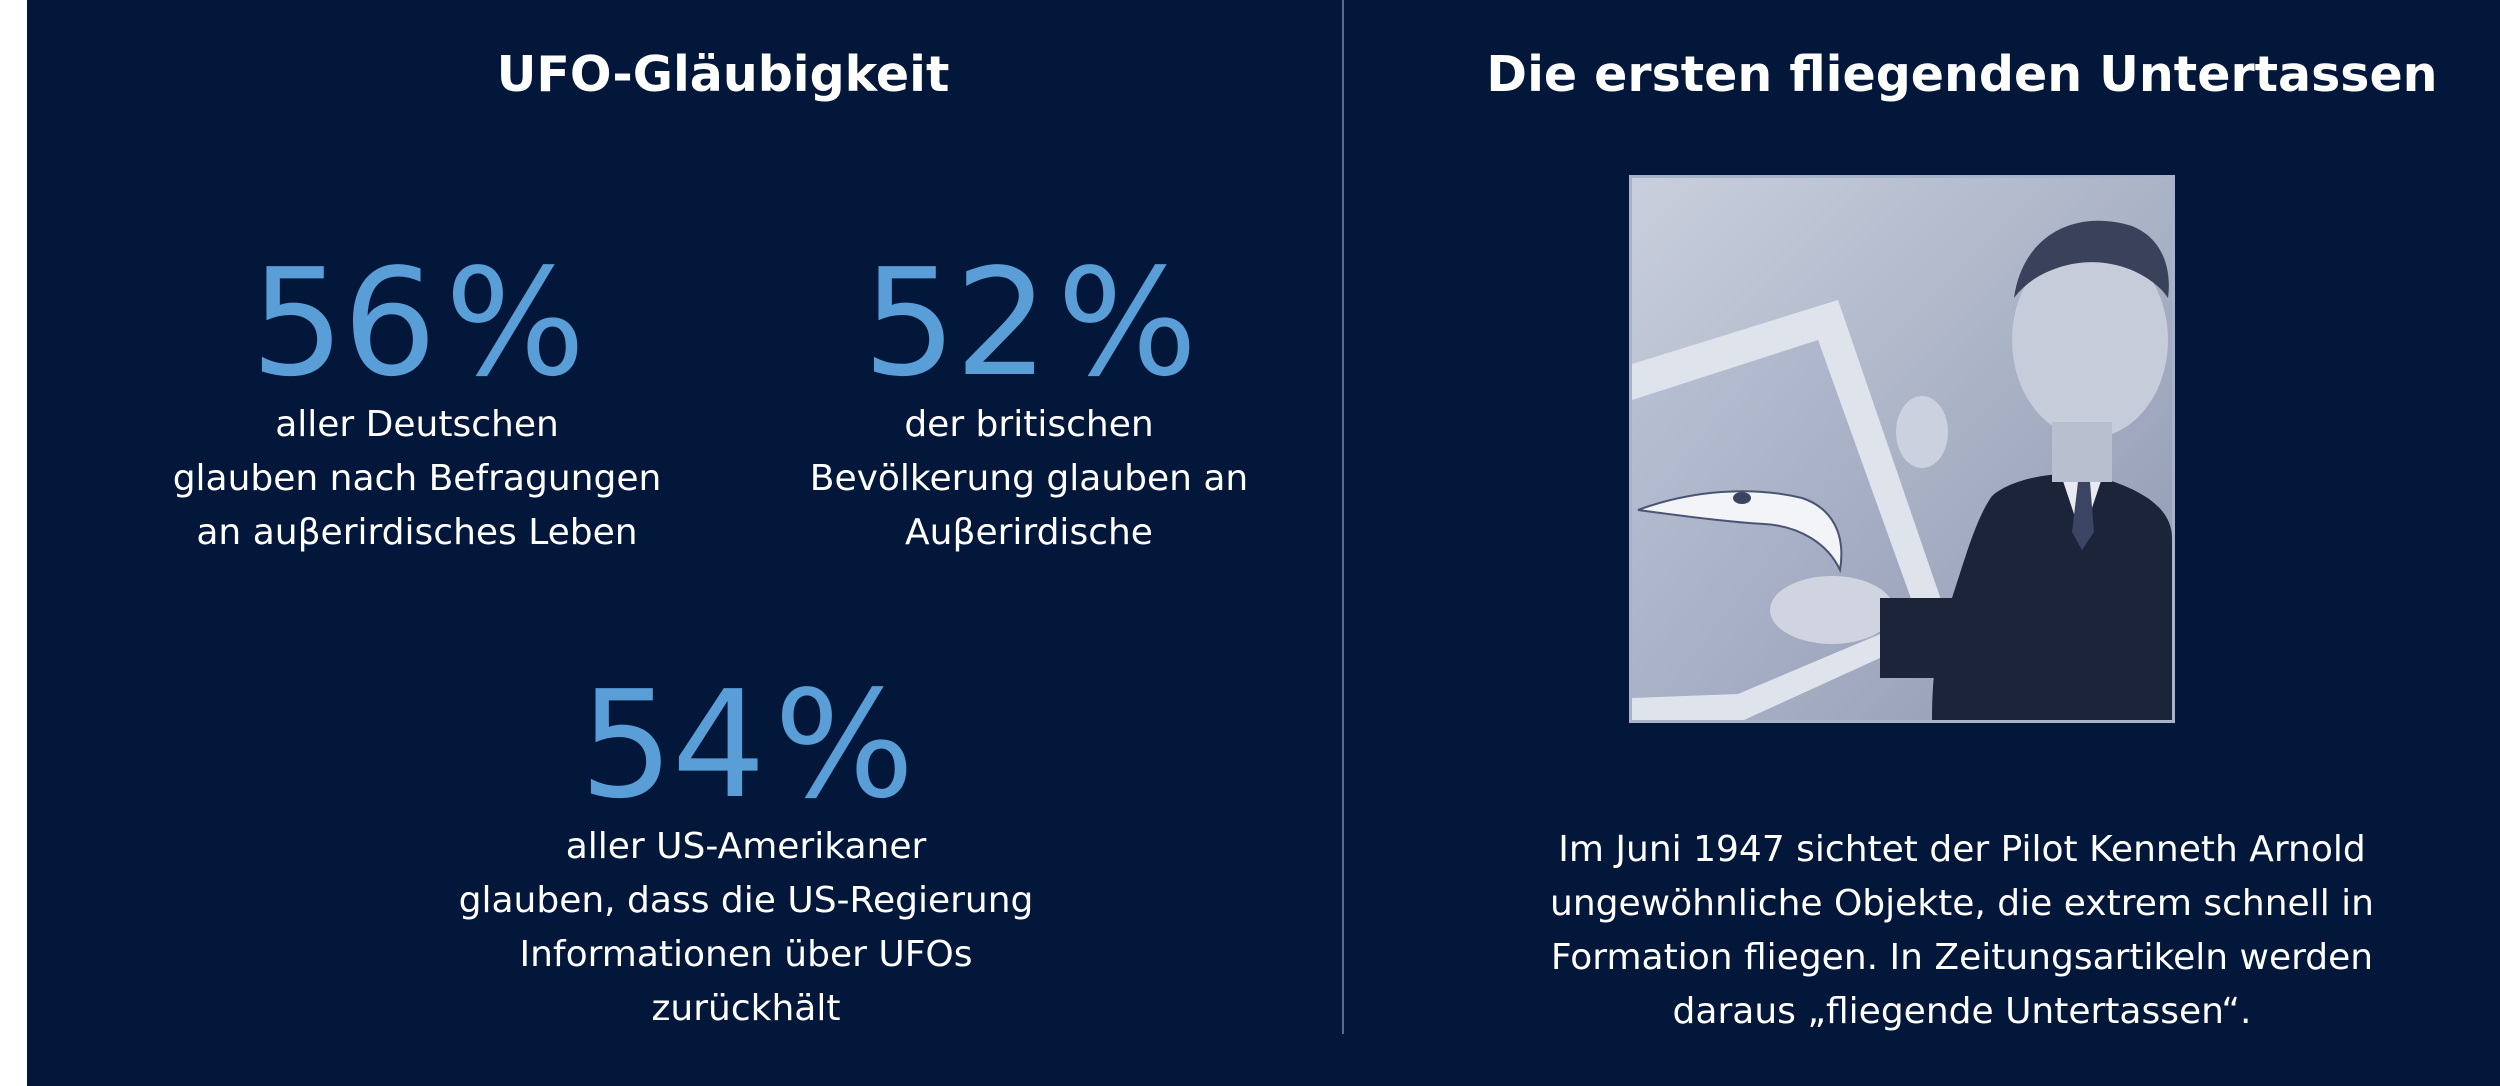 The height and width of the screenshot is (1086, 2500). Describe the element at coordinates (955, 323) in the screenshot. I see `stat-britain-number: 52` at that location.